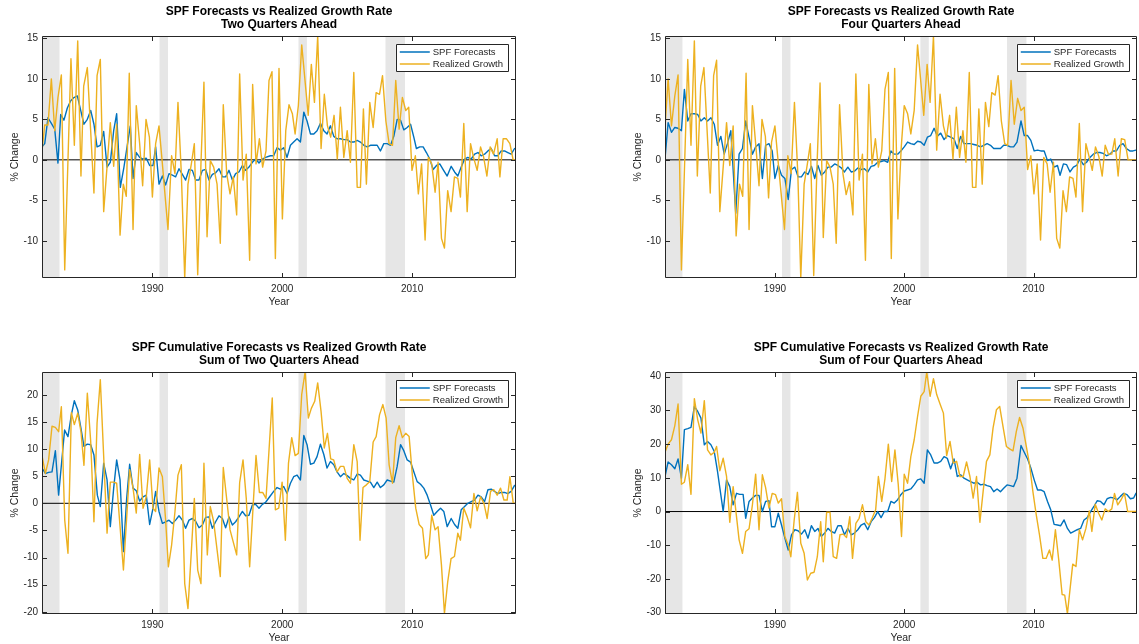 This screenshot has height=644, width=1139. Describe the element at coordinates (279, 24) in the screenshot. I see `chart-subtitle: Two Quarters Ahead` at that location.